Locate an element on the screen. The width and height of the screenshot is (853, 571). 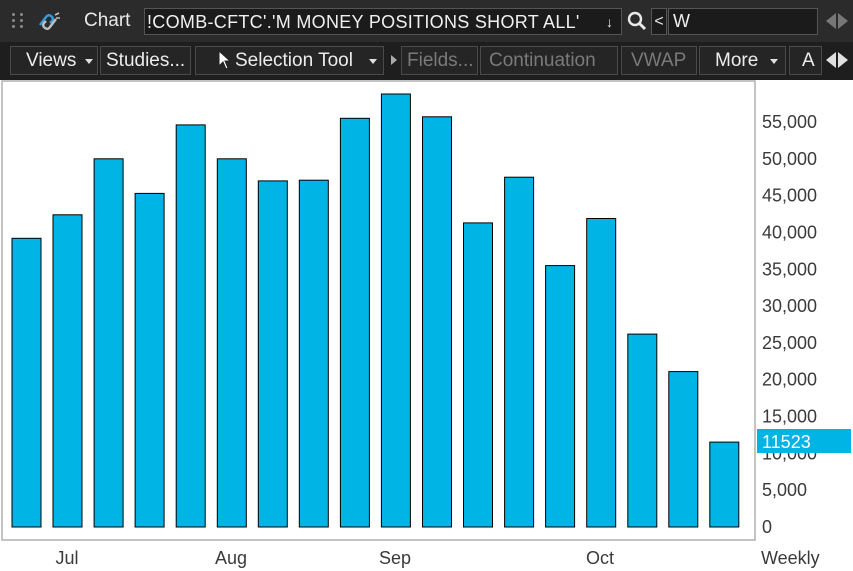
views-label: Views is located at coordinates (51, 60).